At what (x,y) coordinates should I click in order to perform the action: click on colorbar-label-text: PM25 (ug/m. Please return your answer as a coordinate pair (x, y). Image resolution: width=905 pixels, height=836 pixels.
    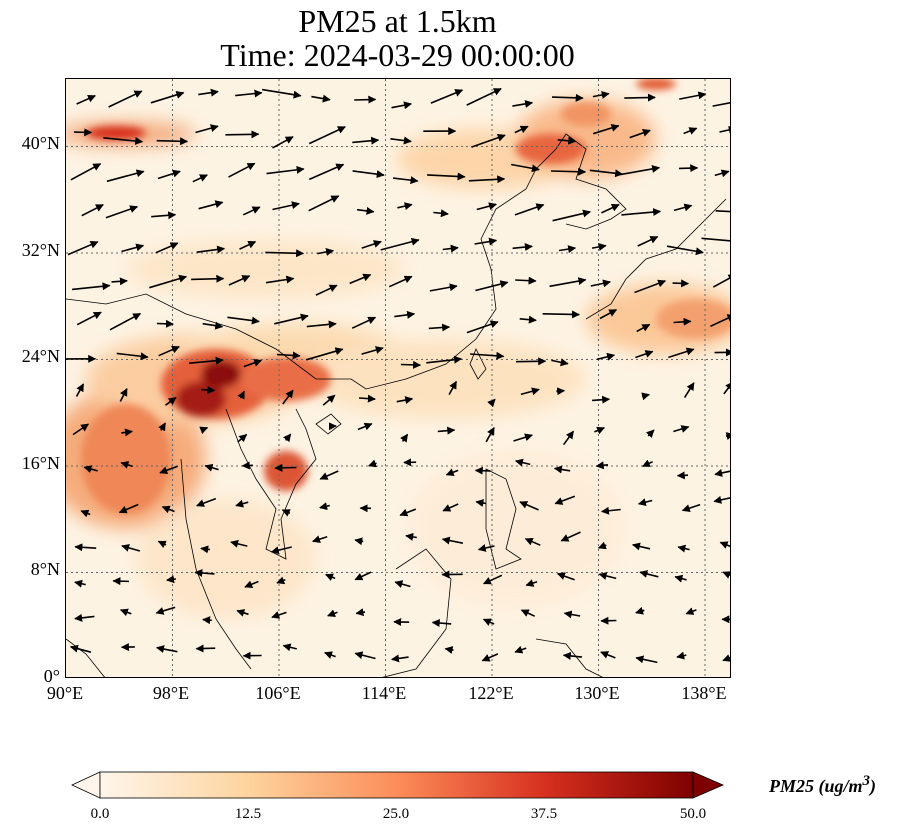
    Looking at the image, I should click on (816, 786).